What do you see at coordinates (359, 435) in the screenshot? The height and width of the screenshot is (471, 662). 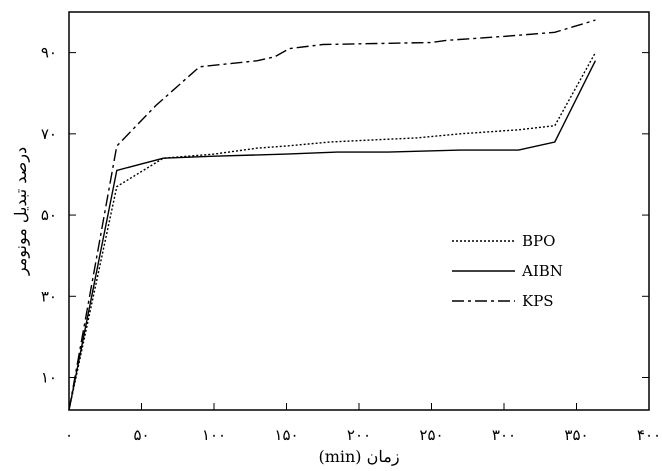 I see `x-tick-label: ۲۰۰` at bounding box center [359, 435].